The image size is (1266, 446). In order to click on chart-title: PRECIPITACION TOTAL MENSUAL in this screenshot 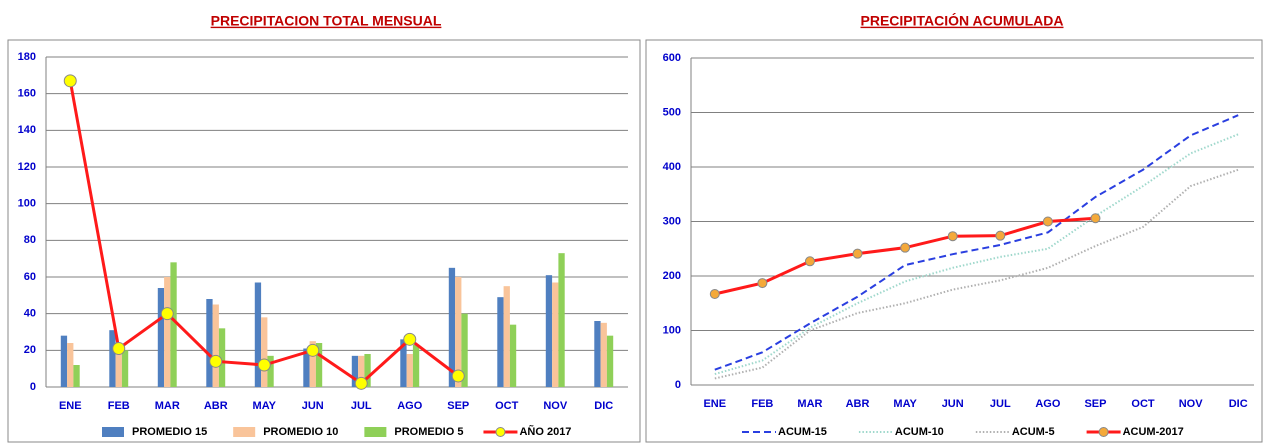, I will do `click(326, 21)`.